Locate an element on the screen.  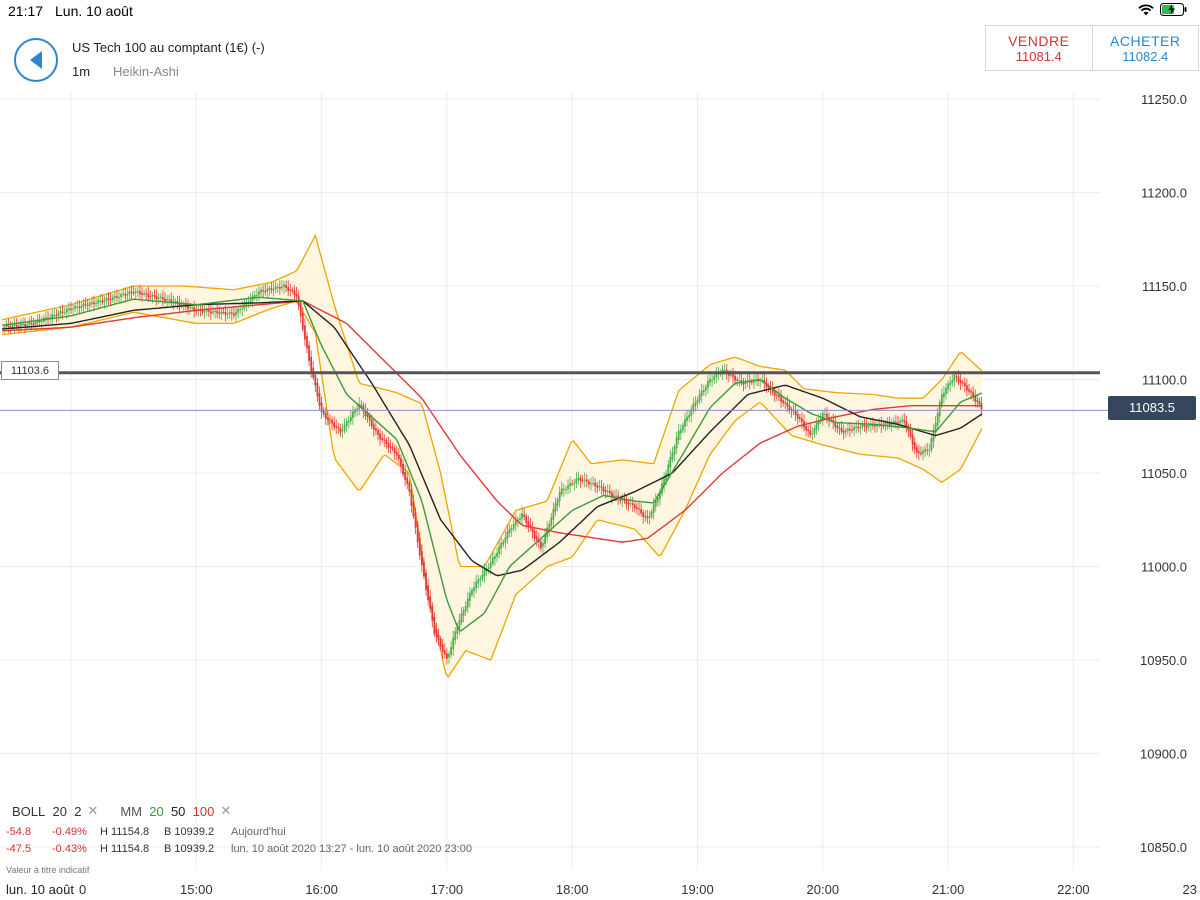
chart-type-selector: Heikin-Ashi is located at coordinates (146, 71).